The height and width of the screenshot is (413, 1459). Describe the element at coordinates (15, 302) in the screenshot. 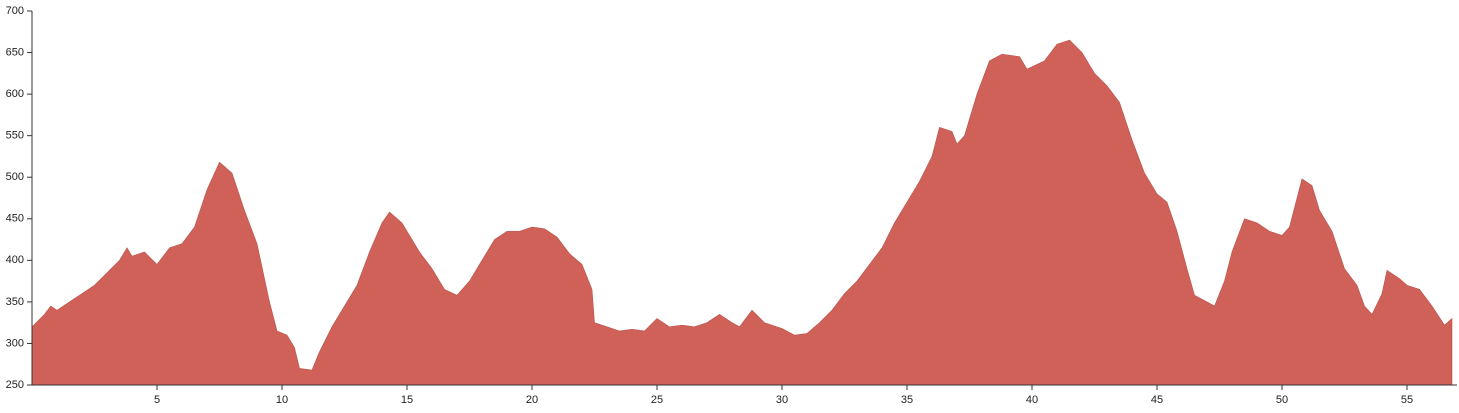

I see `y-tick-label: 350` at that location.